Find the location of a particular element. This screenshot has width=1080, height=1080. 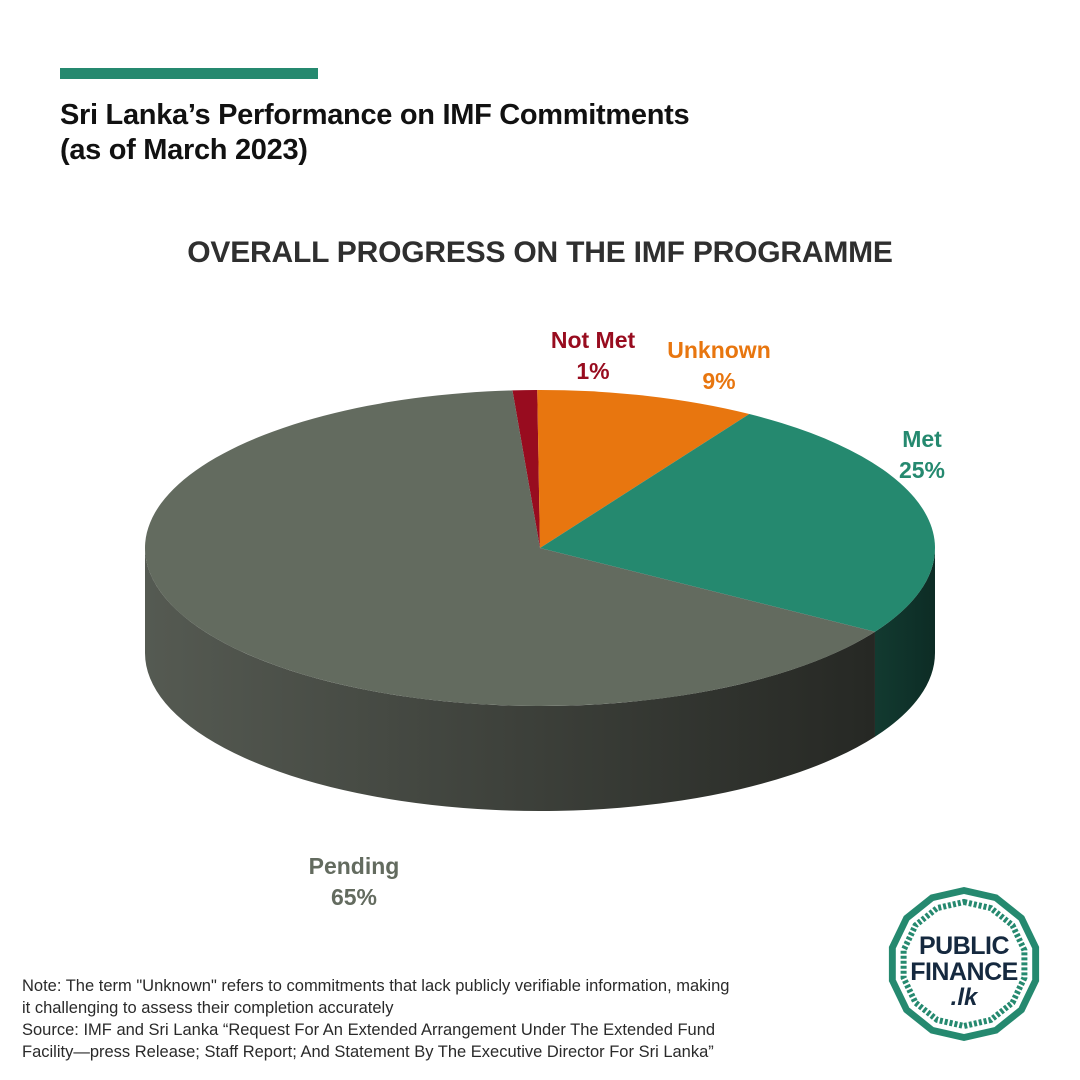

pie-value-met: 25% is located at coordinates (922, 470).